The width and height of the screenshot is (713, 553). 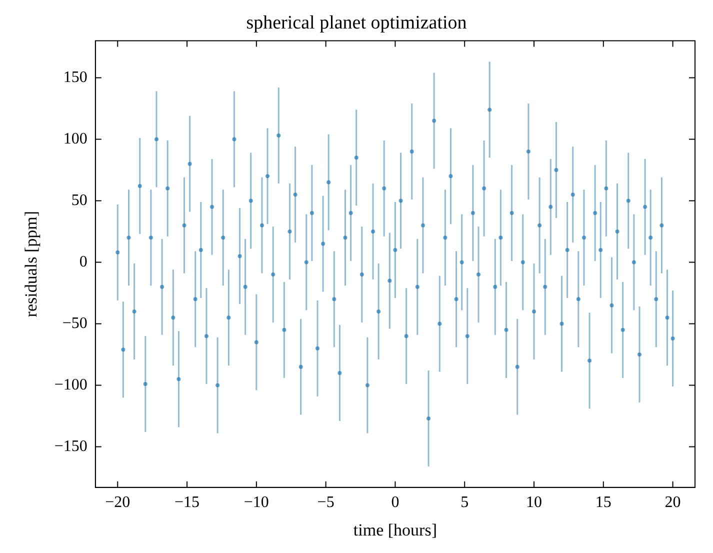 What do you see at coordinates (75, 323) in the screenshot?
I see `y-tick-label: −50` at bounding box center [75, 323].